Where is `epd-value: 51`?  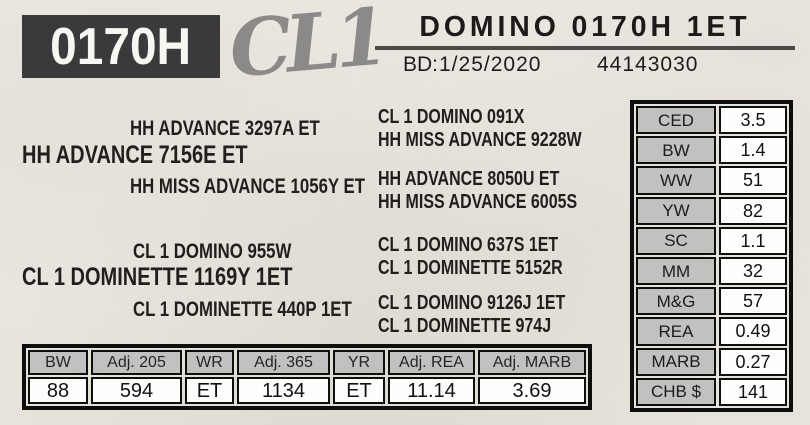 epd-value: 51 is located at coordinates (753, 180).